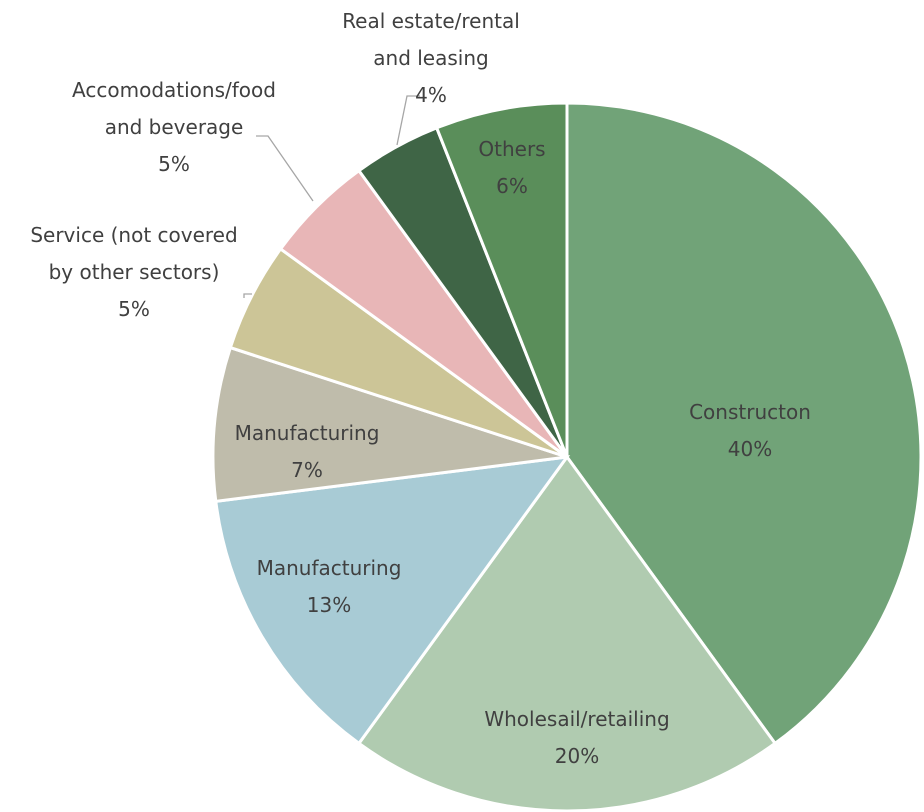  Describe the element at coordinates (134, 272) in the screenshot. I see `slice-category-label: by other sectors)` at that location.